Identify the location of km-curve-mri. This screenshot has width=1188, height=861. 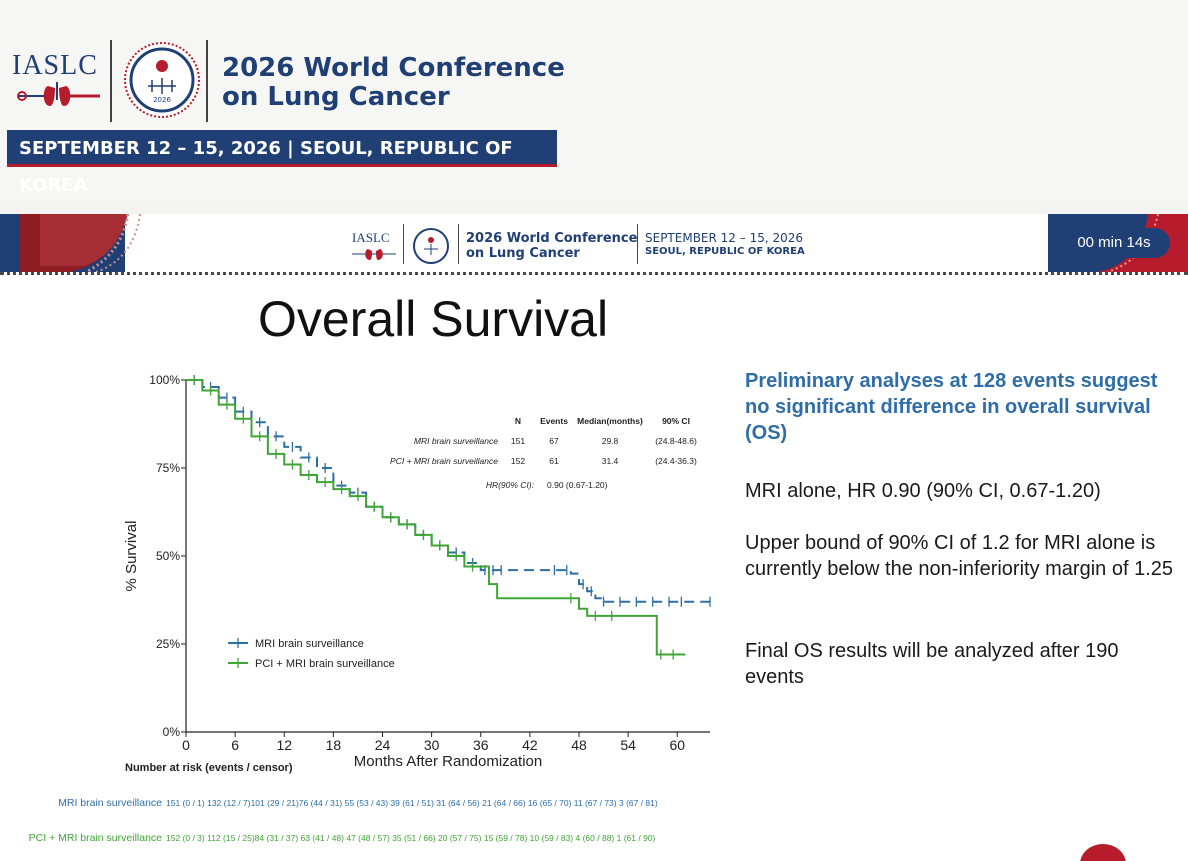
(448, 491).